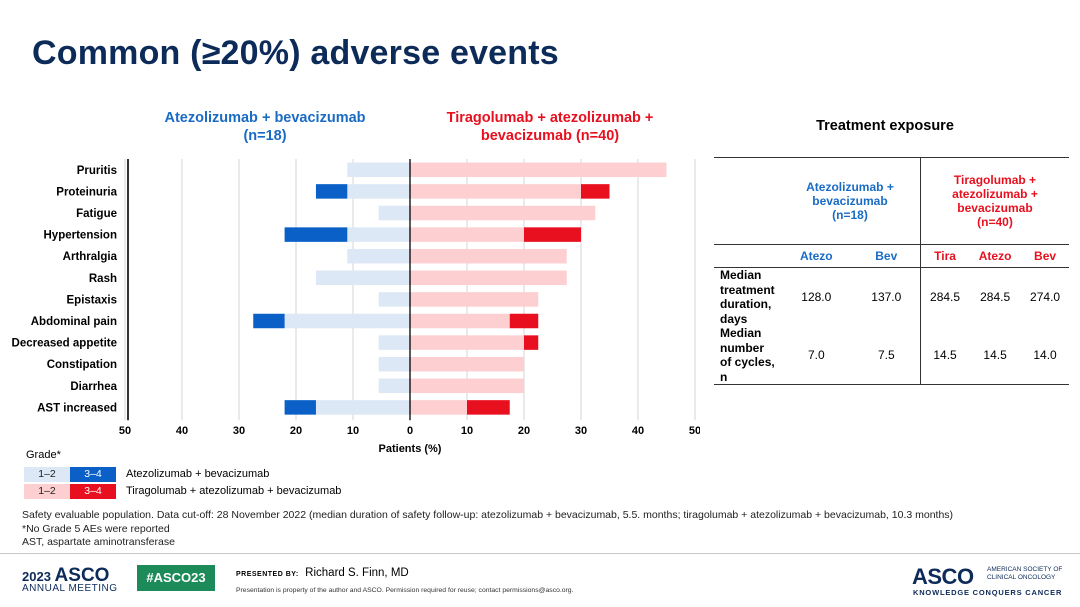 The width and height of the screenshot is (1080, 607). What do you see at coordinates (747, 355) in the screenshot?
I see `exposure-row-label: Median number of cycles, n` at bounding box center [747, 355].